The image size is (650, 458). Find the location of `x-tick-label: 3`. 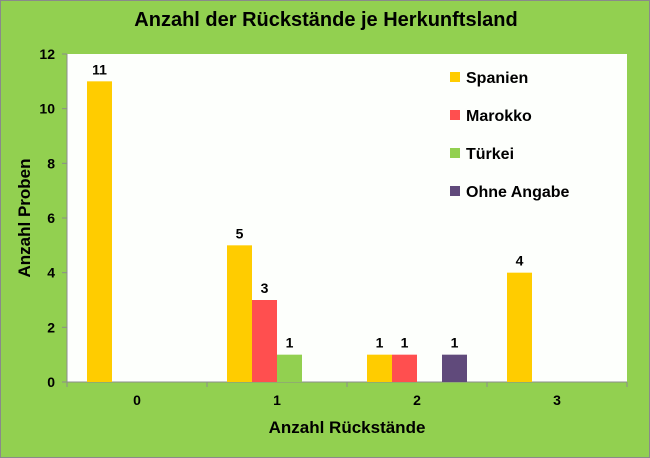

x-tick-label: 3 is located at coordinates (557, 400).